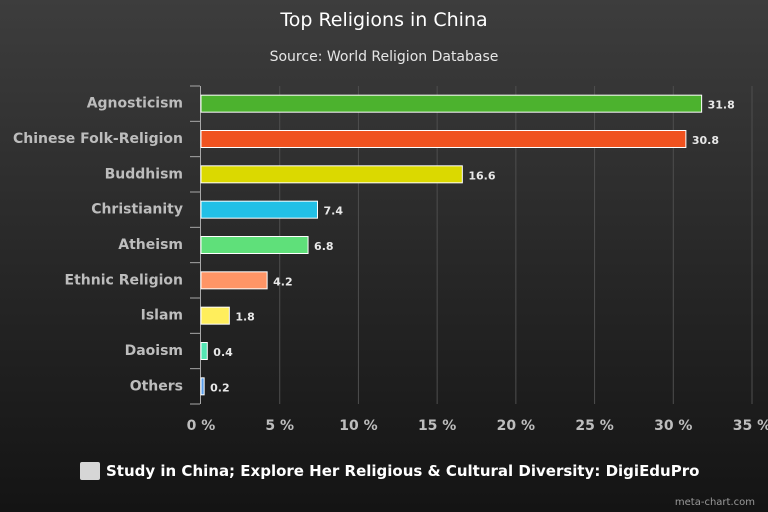 The height and width of the screenshot is (512, 768). I want to click on x-tick-label: 0 %, so click(201, 426).